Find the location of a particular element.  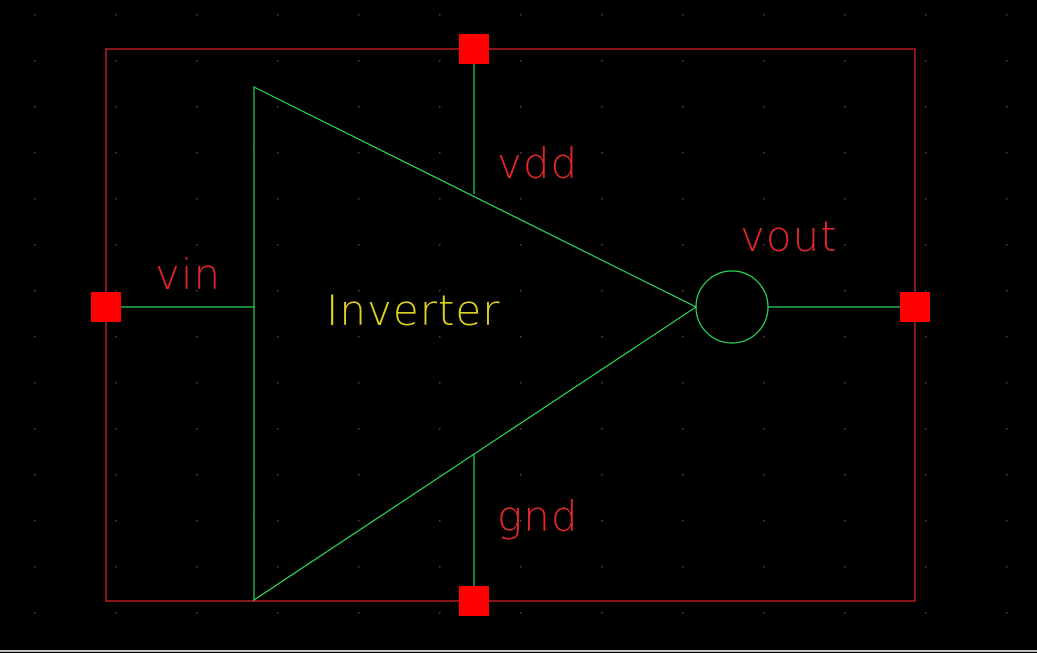

pin-vout is located at coordinates (915, 307).